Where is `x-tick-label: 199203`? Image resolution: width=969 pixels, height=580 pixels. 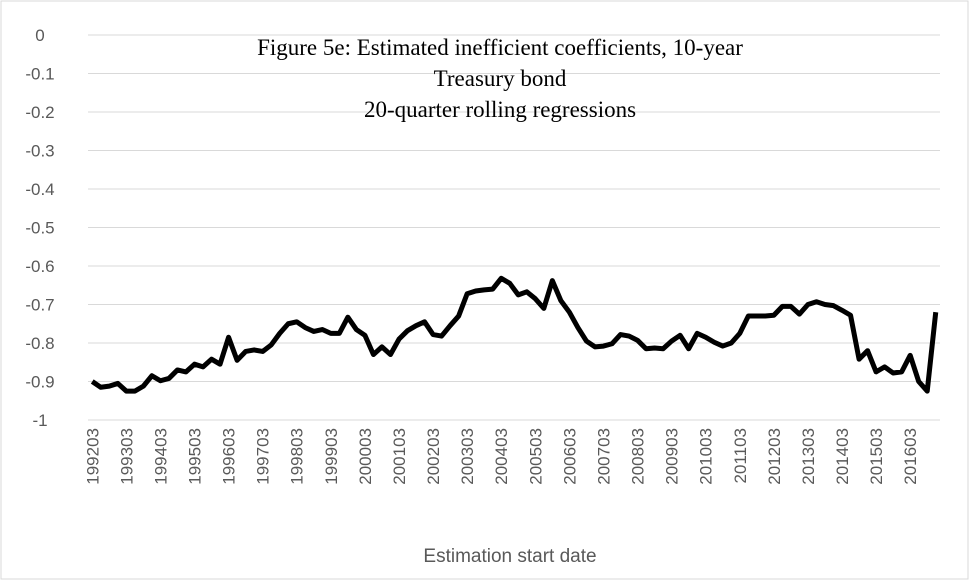 x-tick-label: 199203 is located at coordinates (92, 456).